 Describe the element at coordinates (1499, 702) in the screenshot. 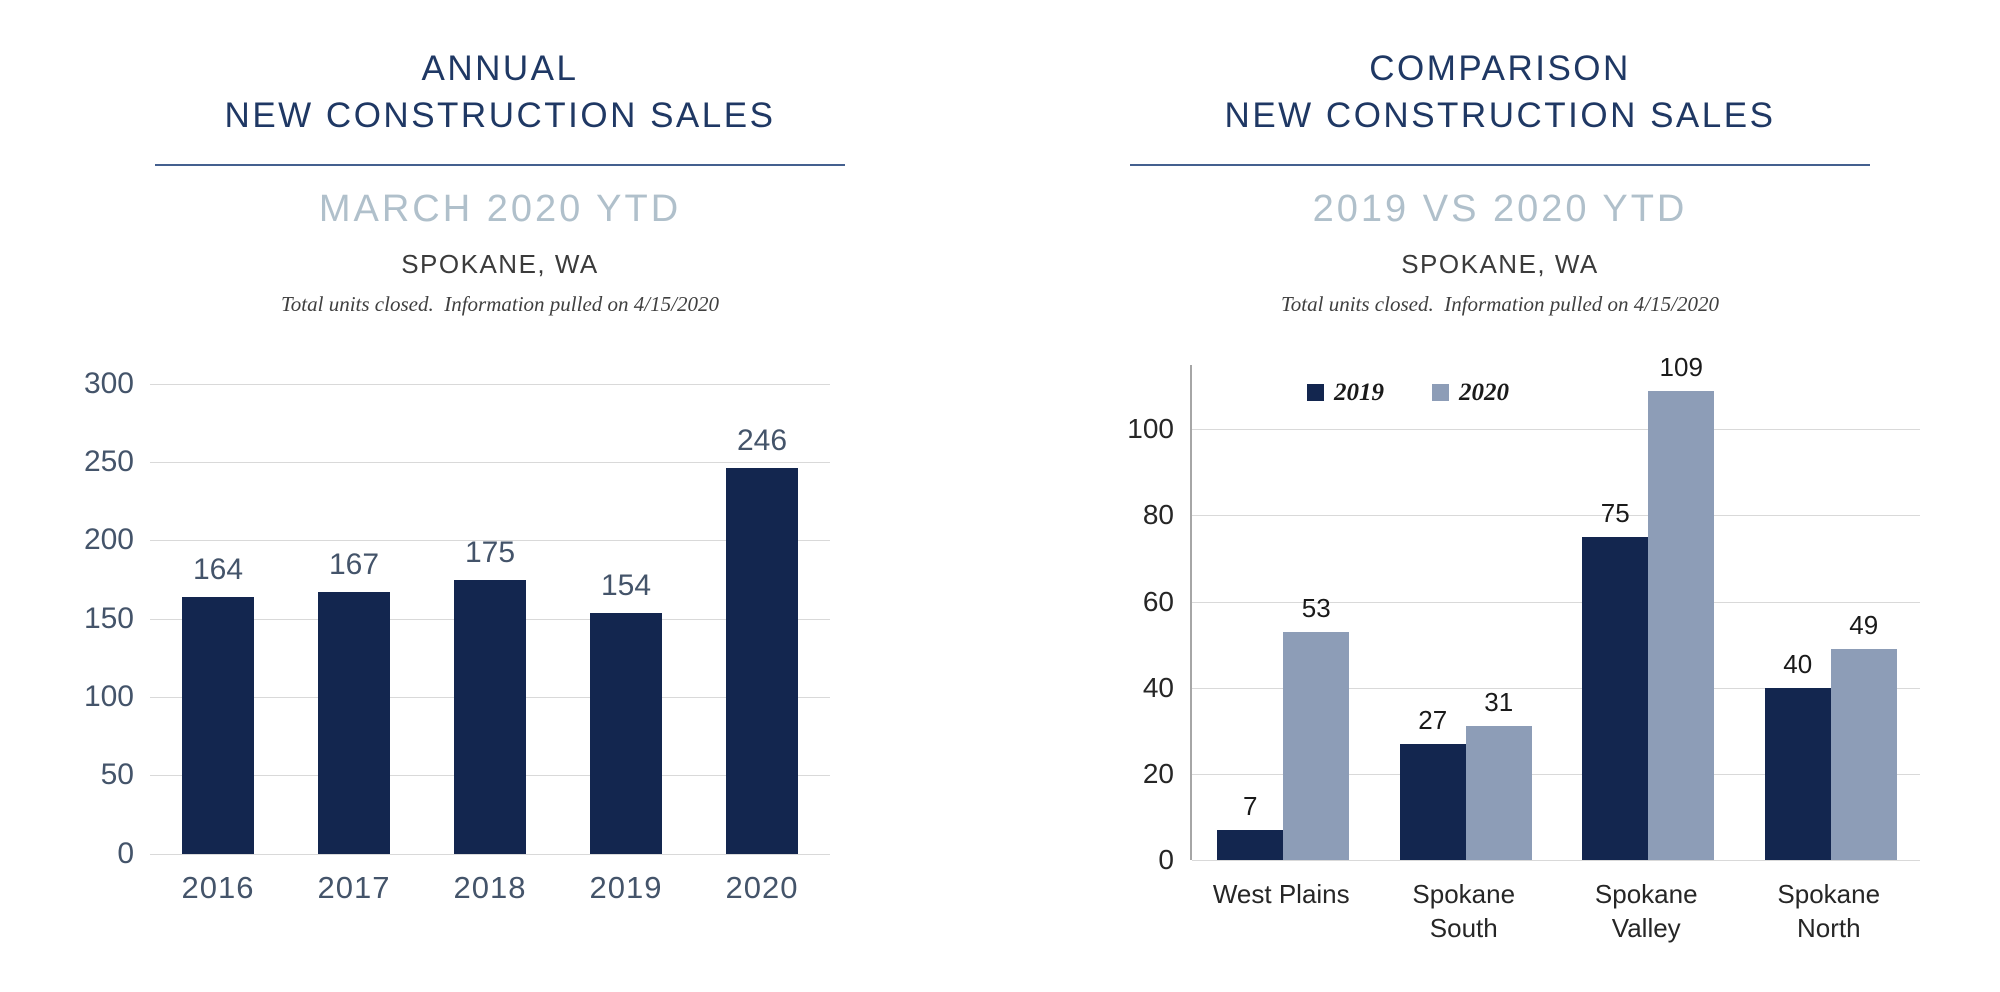

I see `bar-value-label-2020-spokane-south: 31` at that location.